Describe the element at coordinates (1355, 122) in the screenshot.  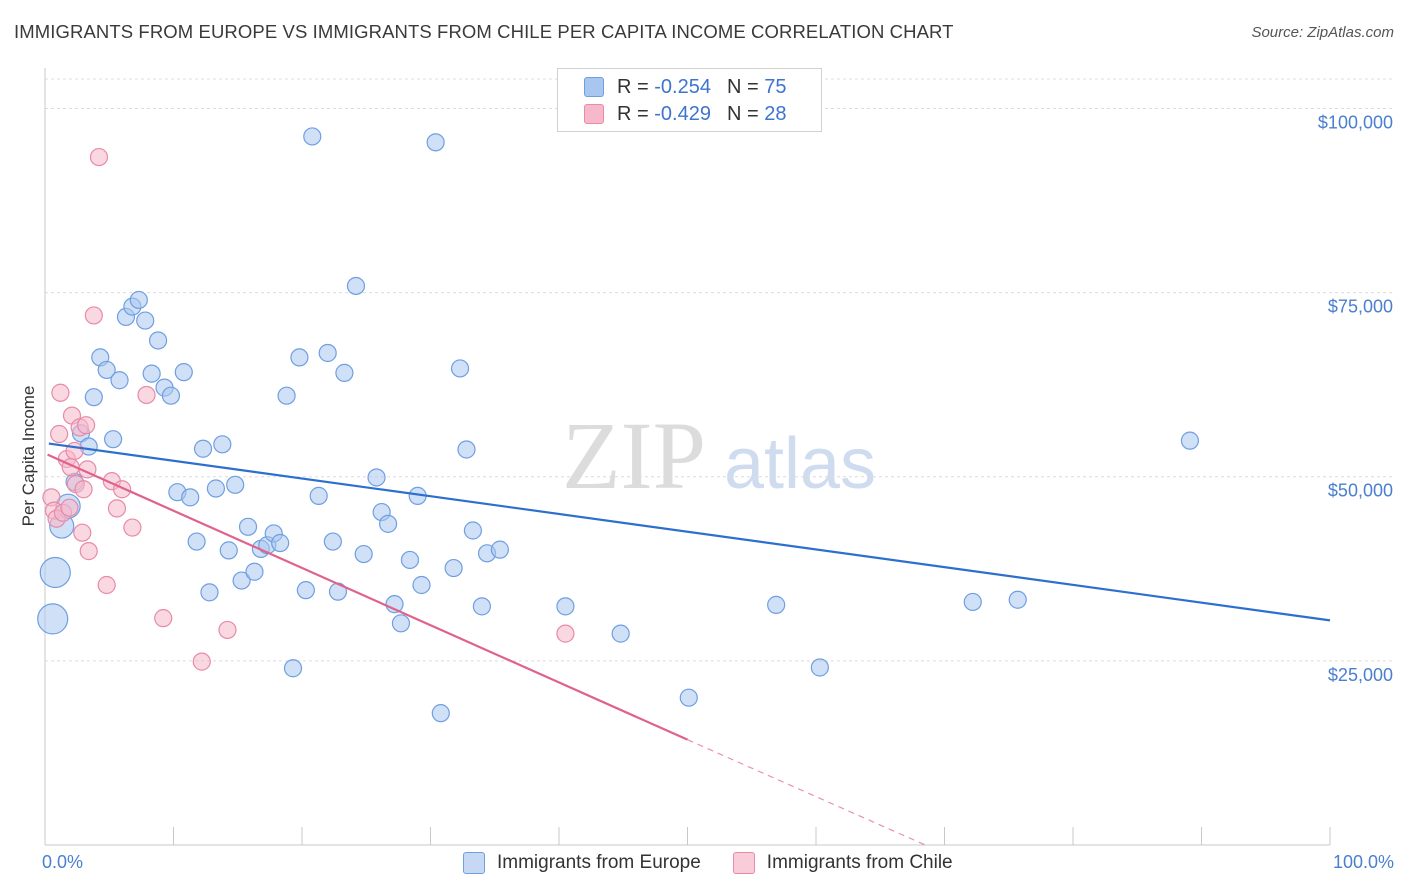
I see `y-tick-label: $100,000` at that location.